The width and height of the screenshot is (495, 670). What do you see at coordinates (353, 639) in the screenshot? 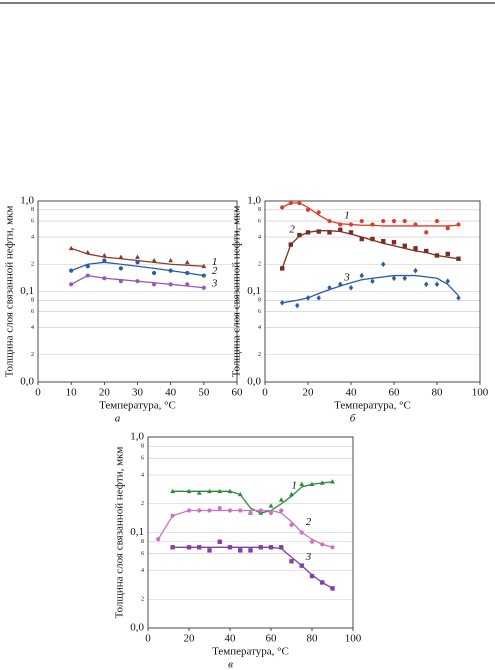
I see `x-tick-label: 100` at bounding box center [353, 639].